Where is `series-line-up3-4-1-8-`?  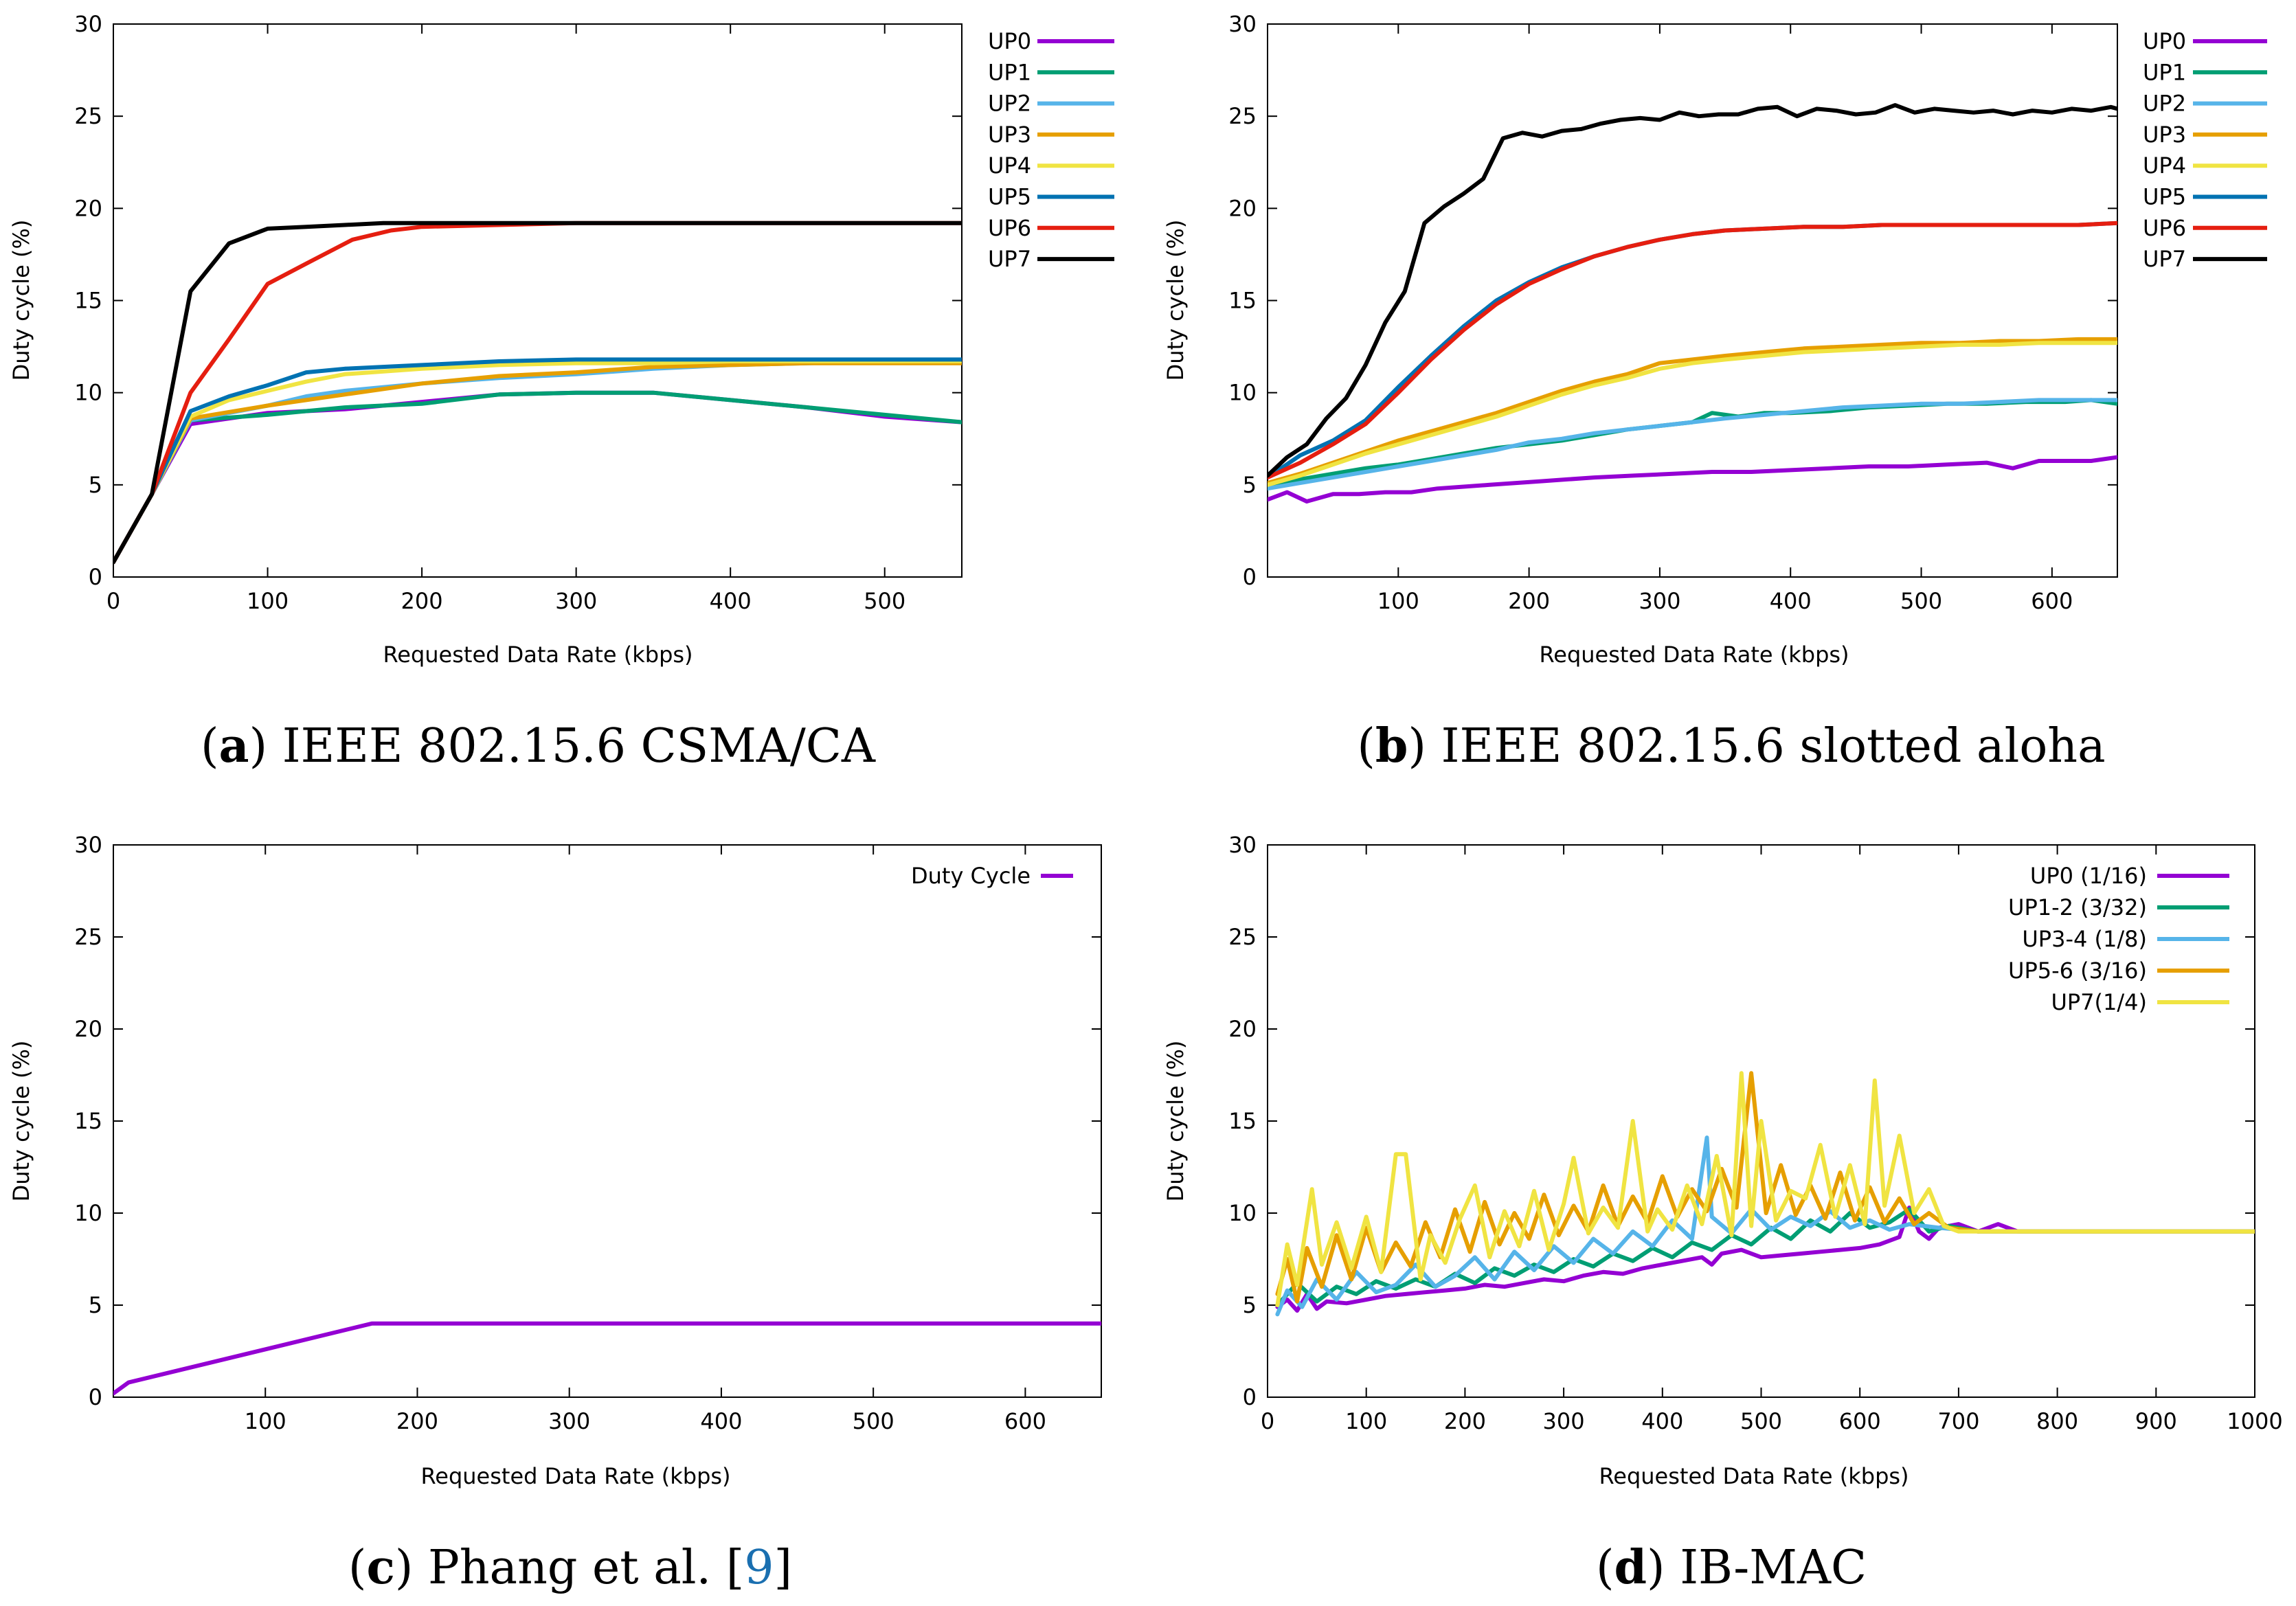 series-line-up3-4-1-8- is located at coordinates (1765, 1226).